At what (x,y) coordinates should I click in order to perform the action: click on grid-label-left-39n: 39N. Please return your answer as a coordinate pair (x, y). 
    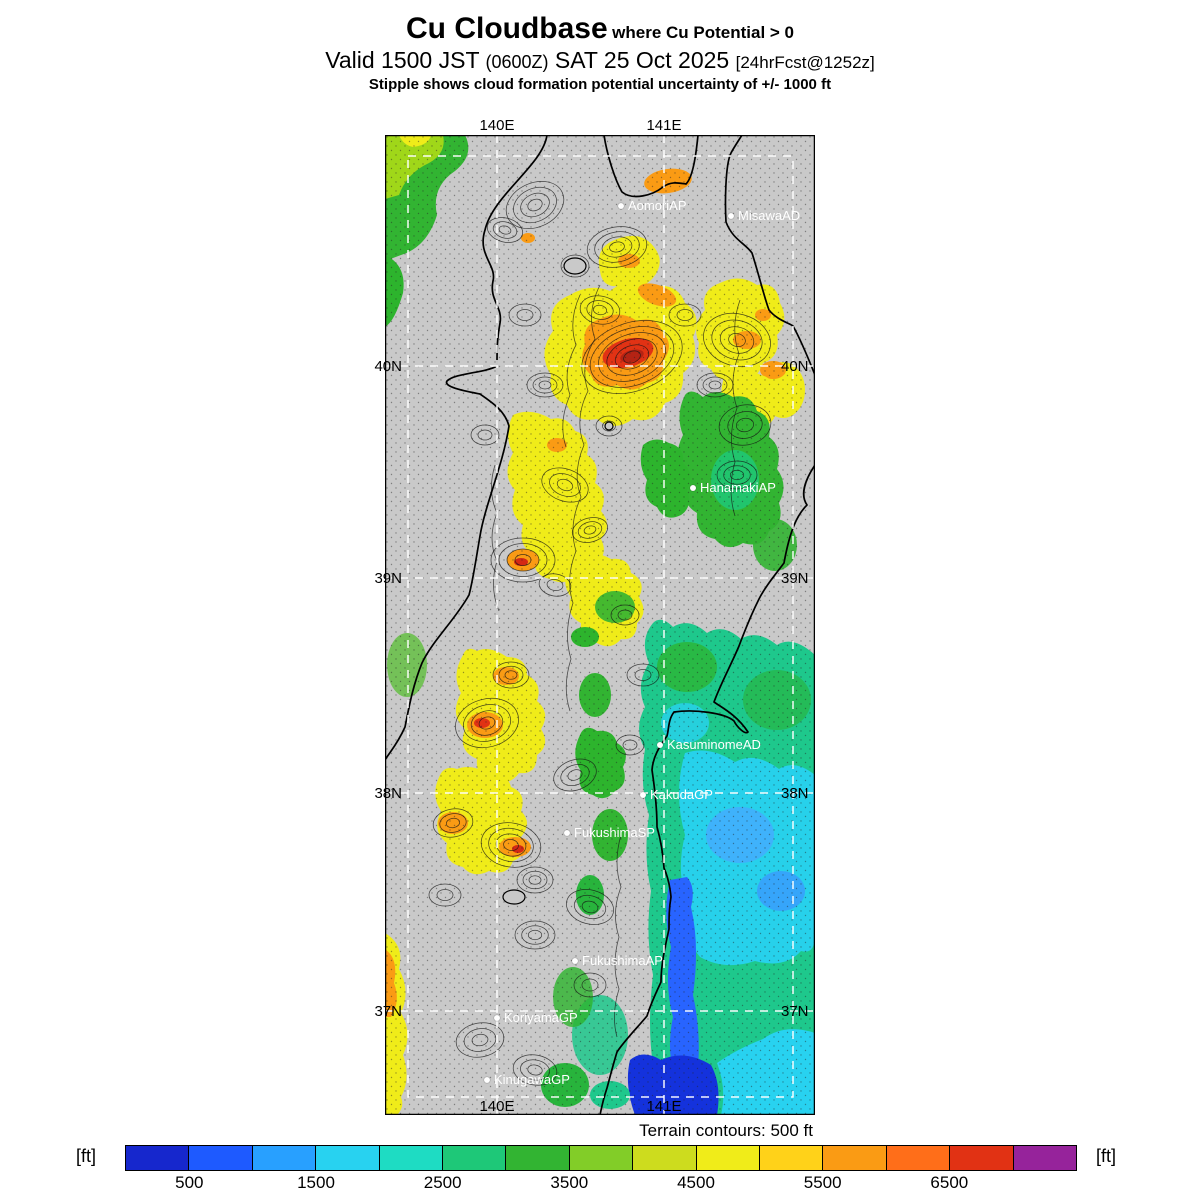
    Looking at the image, I should click on (388, 578).